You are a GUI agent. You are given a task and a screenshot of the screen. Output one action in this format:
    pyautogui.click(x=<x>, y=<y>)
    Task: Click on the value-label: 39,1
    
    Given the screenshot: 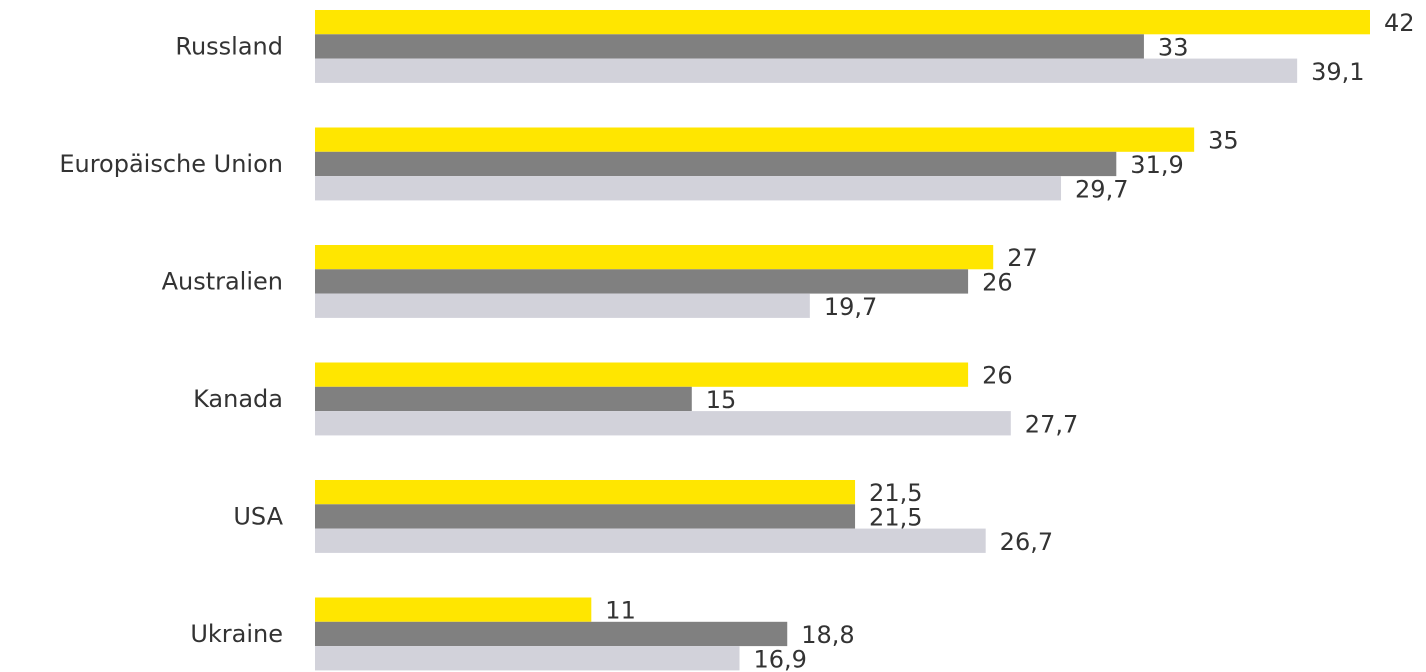 What is the action you would take?
    pyautogui.click(x=1337, y=72)
    